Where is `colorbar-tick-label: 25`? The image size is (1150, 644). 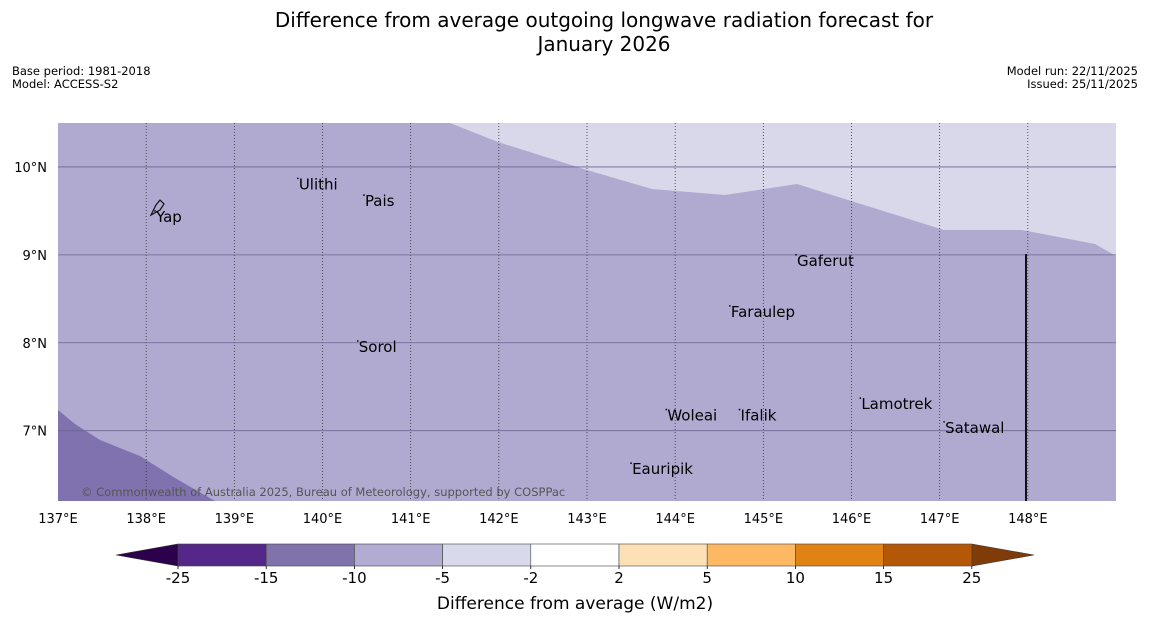
colorbar-tick-label: 25 is located at coordinates (971, 578).